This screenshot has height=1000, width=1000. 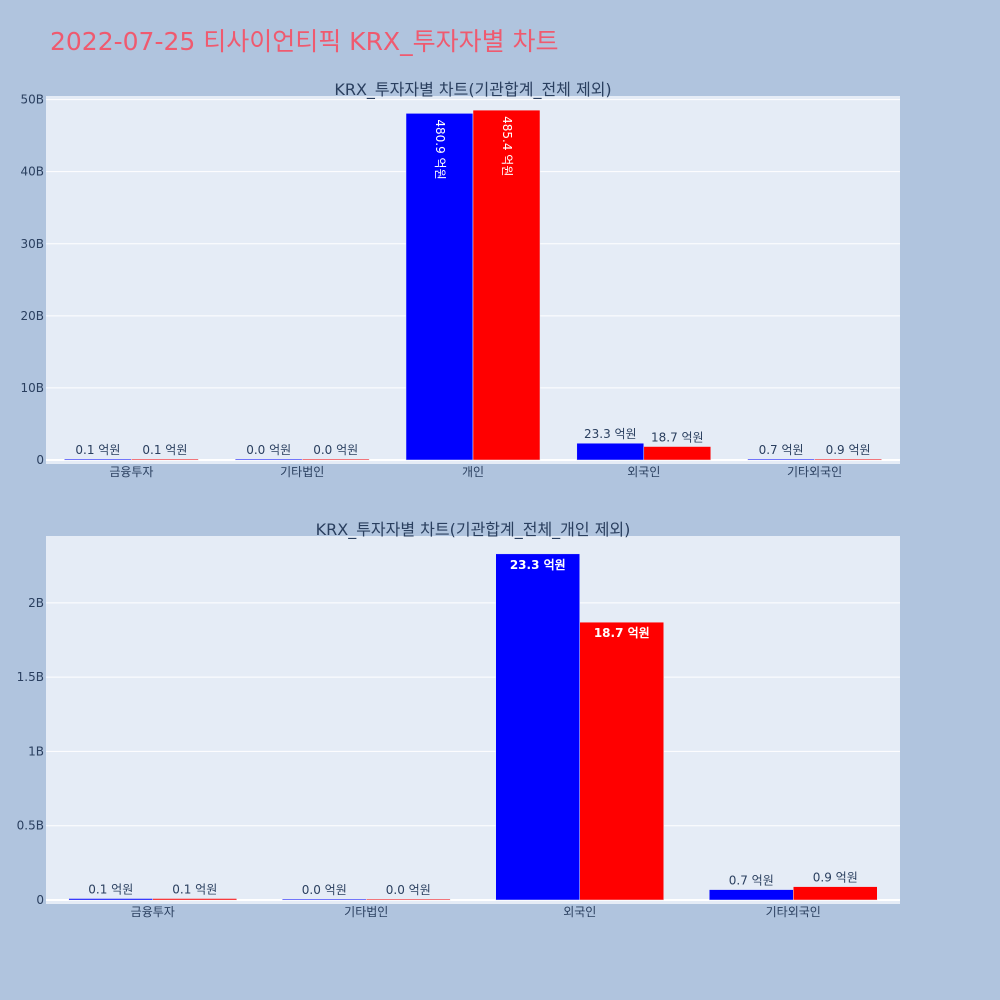 What do you see at coordinates (36, 603) in the screenshot?
I see `y-tick-label: 2B` at bounding box center [36, 603].